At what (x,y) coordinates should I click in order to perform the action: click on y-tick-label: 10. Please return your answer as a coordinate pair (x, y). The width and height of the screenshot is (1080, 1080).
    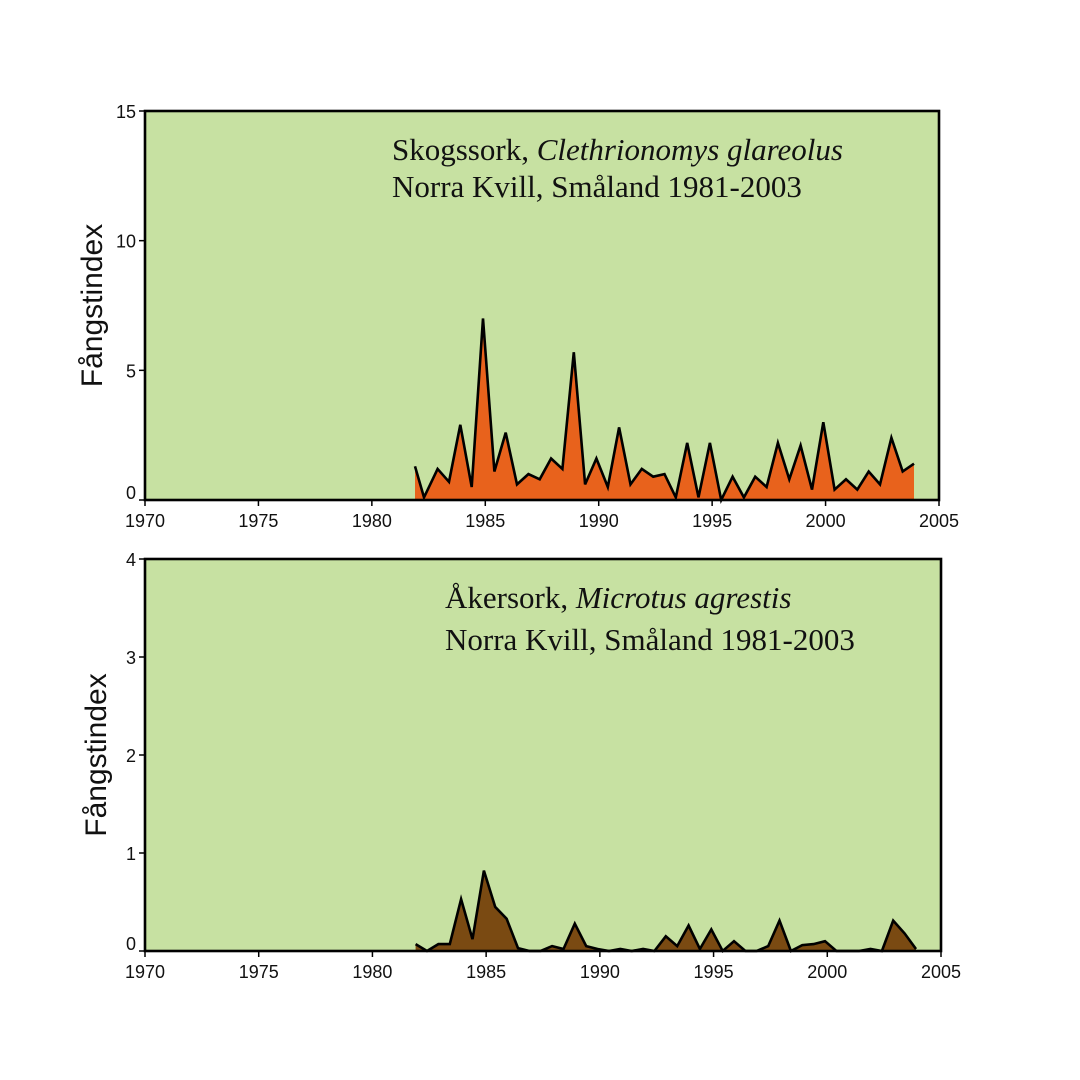
    Looking at the image, I should click on (126, 242).